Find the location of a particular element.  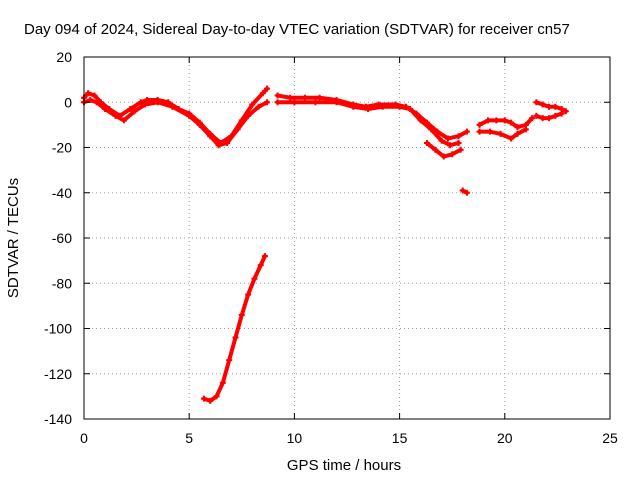

series-main-trace-lower is located at coordinates (176, 122).